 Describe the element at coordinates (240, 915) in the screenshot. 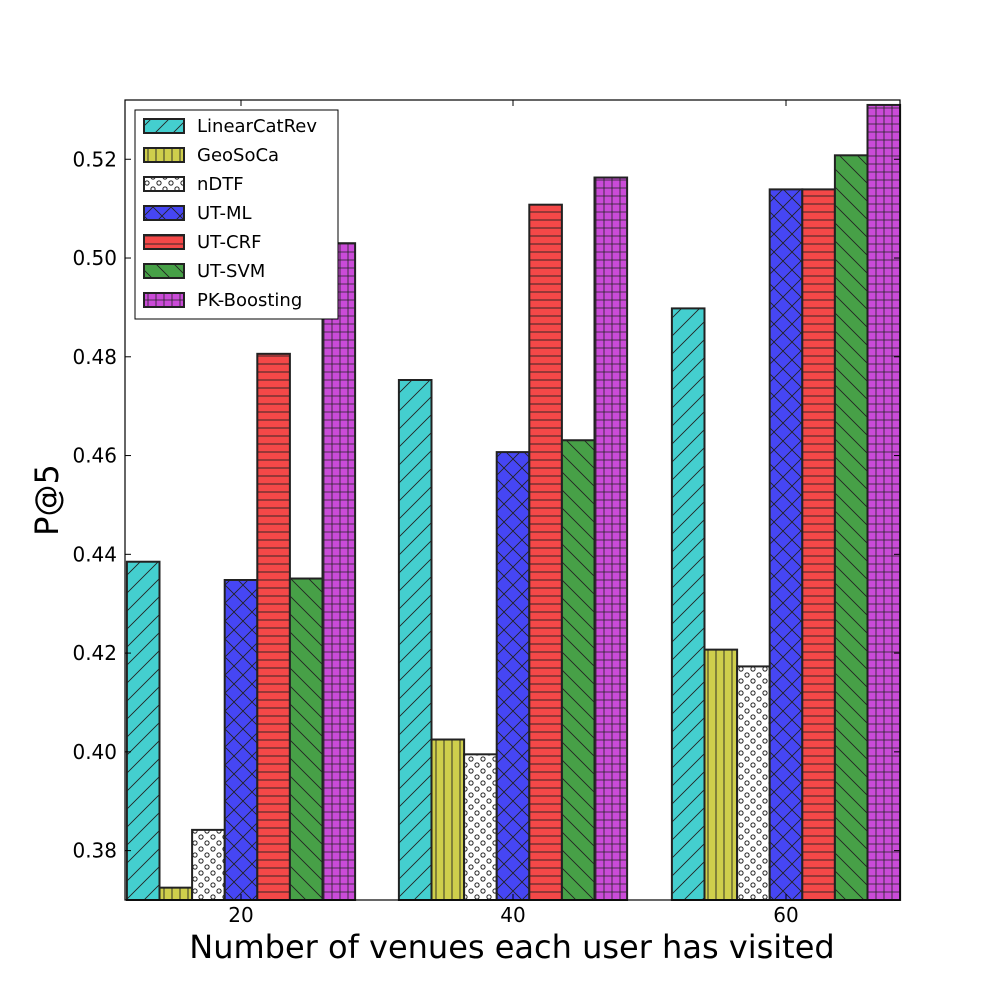

I see `x-tick-label: 20` at that location.